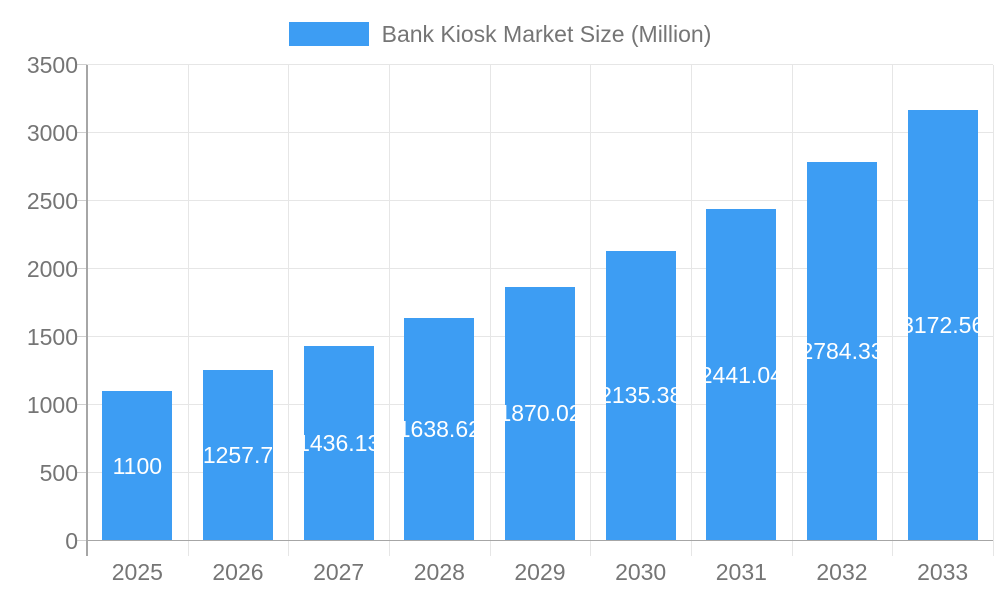  I want to click on y-tick-label: 500, so click(58, 473).